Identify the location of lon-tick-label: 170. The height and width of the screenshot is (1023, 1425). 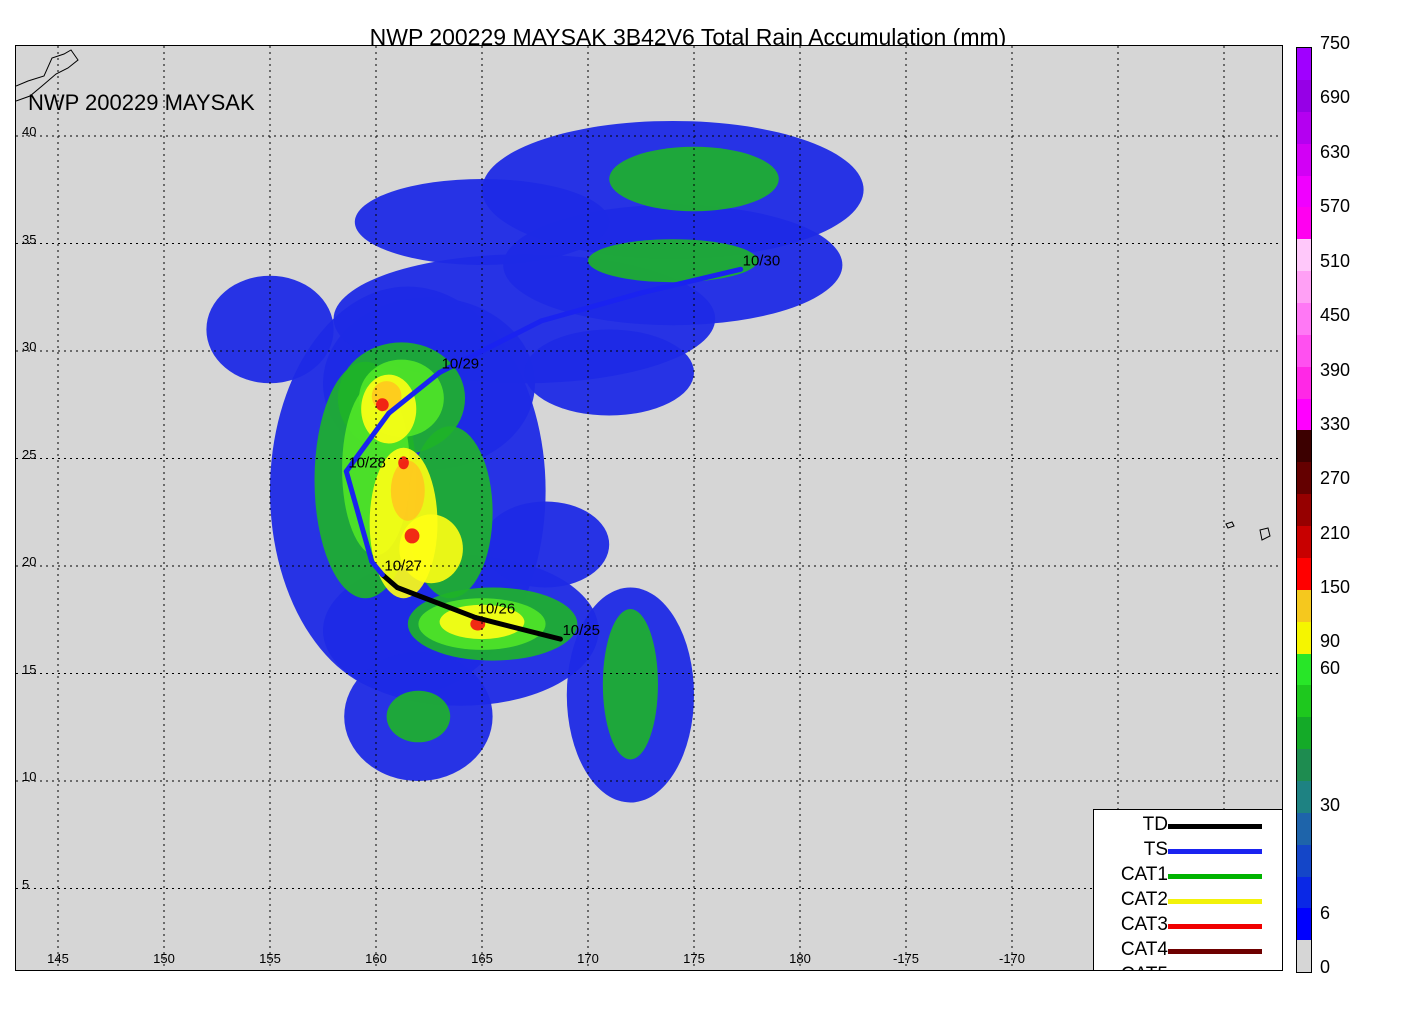
(588, 958).